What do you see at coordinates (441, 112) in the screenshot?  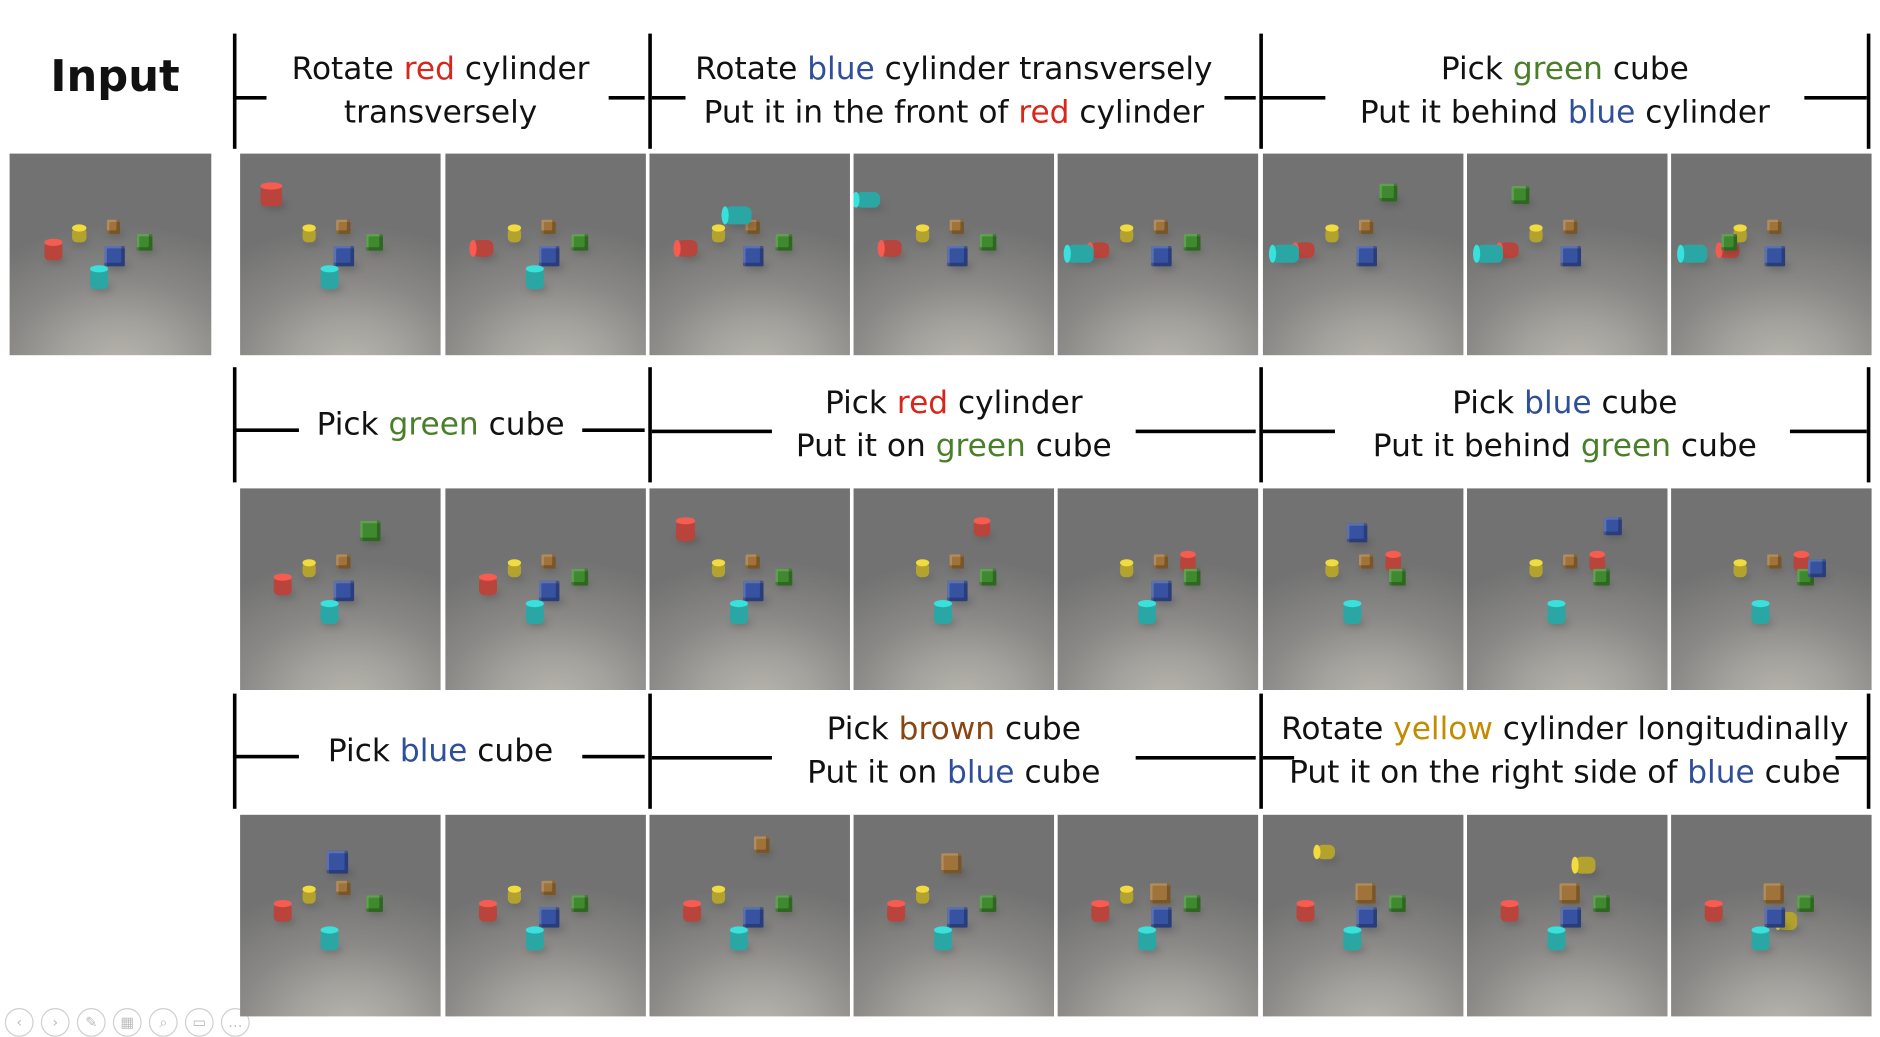 I see `instruction-line: transversely` at bounding box center [441, 112].